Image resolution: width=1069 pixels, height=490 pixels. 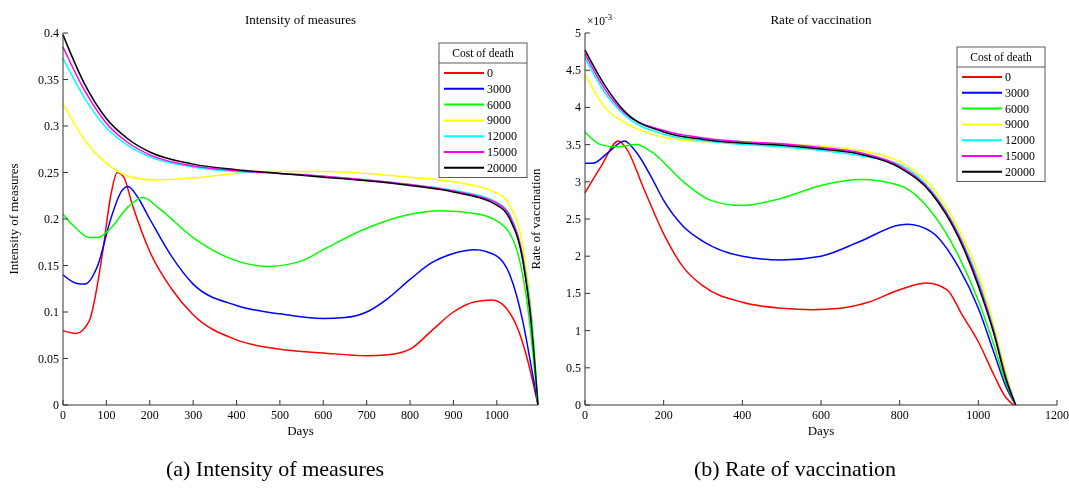 What do you see at coordinates (51, 33) in the screenshot?
I see `y-tick-label: 0.4` at bounding box center [51, 33].